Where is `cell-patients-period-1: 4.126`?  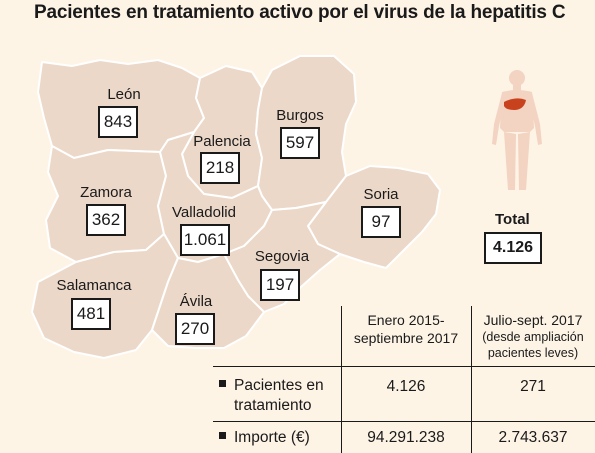 cell-patients-period-1: 4.126 is located at coordinates (406, 386).